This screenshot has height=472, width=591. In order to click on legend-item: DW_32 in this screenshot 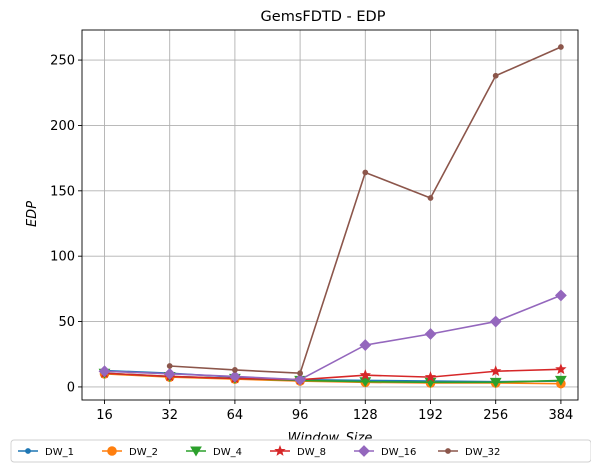, I will do `click(469, 452)`.